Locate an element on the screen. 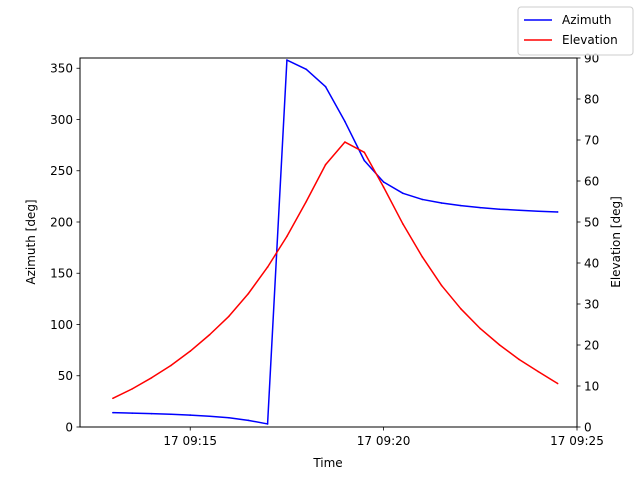 The image size is (640, 480). x-tick-label: 17 09:20 is located at coordinates (384, 441).